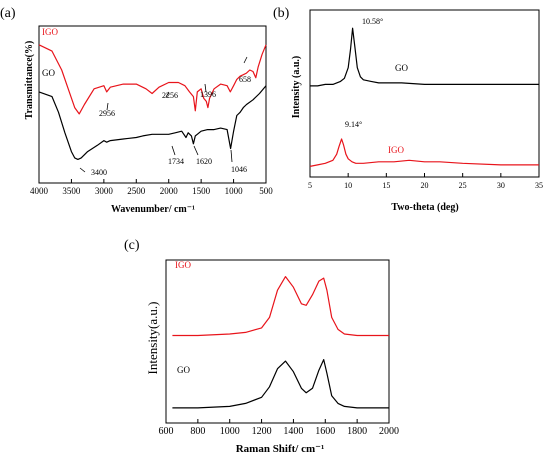 The width and height of the screenshot is (550, 460). Describe the element at coordinates (501, 185) in the screenshot. I see `x-tick-label: 30` at that location.